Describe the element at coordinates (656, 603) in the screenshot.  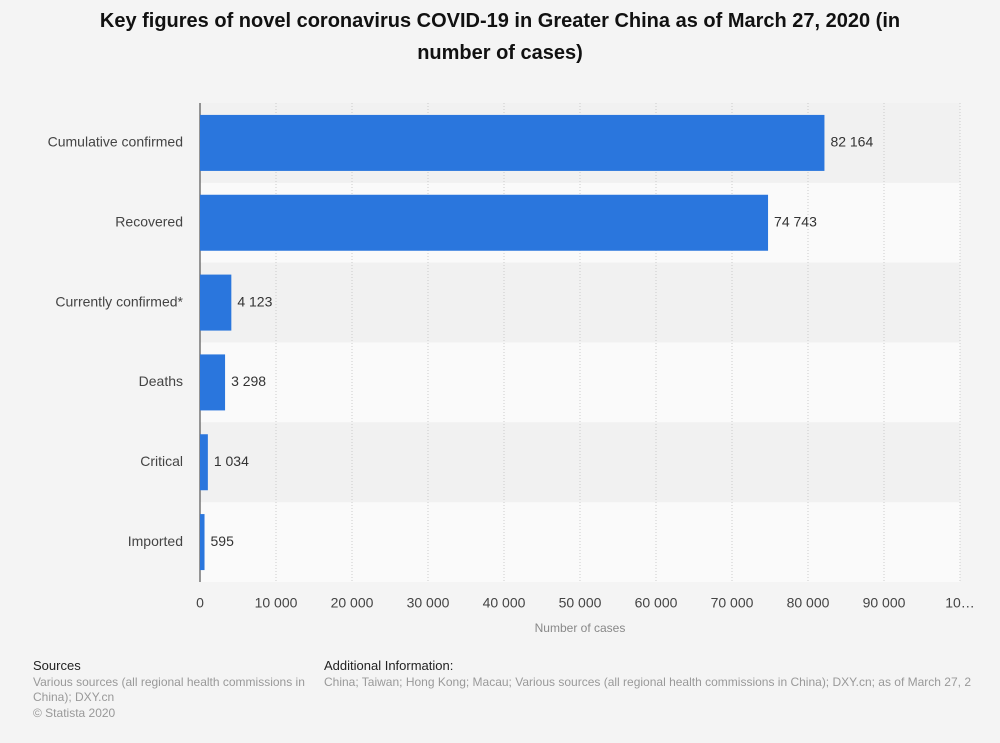
I see `x-tick-label: 60 000` at that location.